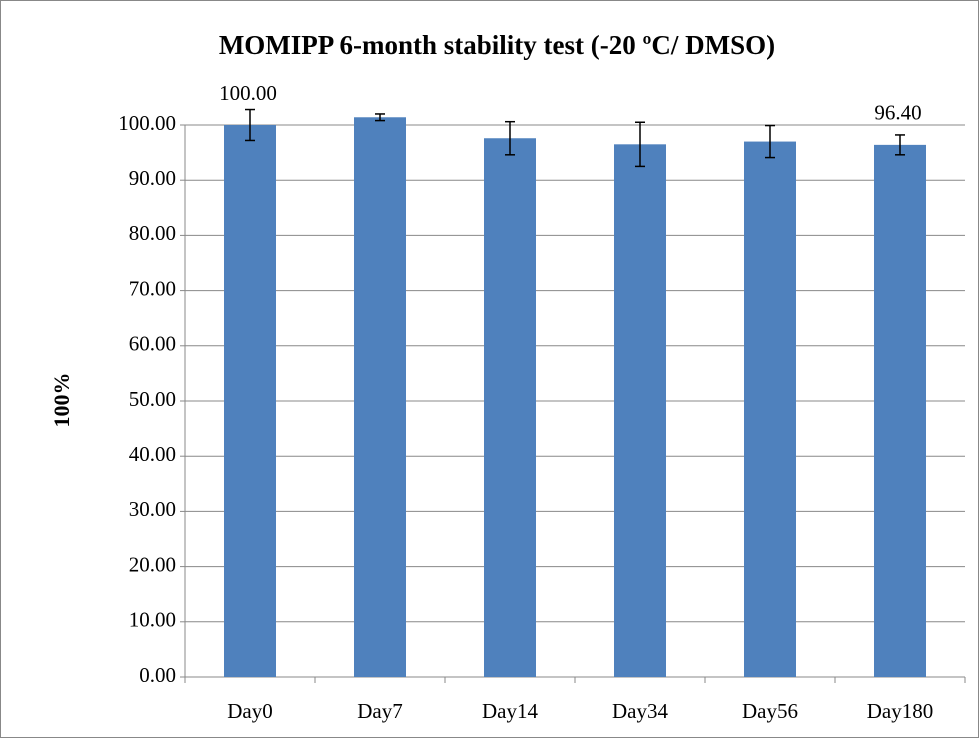 The width and height of the screenshot is (979, 738). I want to click on x-tick-label: Day56, so click(770, 711).